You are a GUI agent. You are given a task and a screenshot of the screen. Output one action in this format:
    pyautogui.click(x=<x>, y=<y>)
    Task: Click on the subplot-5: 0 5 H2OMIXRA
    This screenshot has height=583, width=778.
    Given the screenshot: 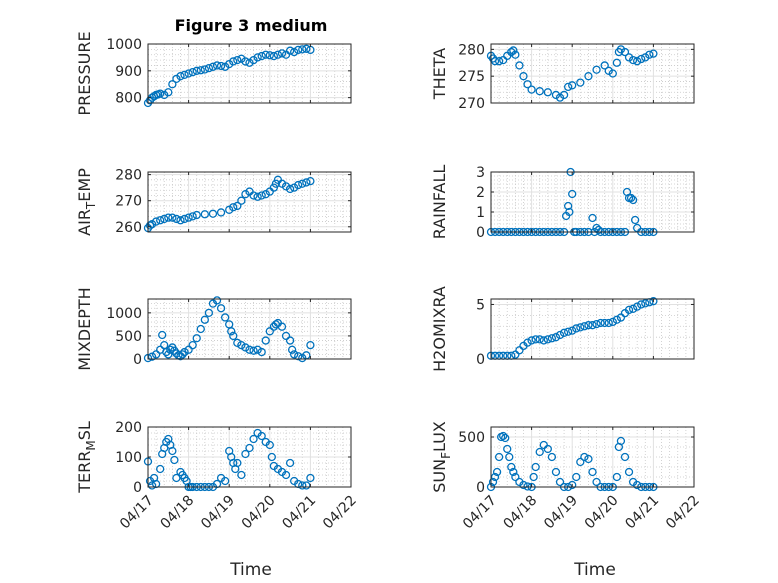 What is the action you would take?
    pyautogui.click(x=562, y=329)
    